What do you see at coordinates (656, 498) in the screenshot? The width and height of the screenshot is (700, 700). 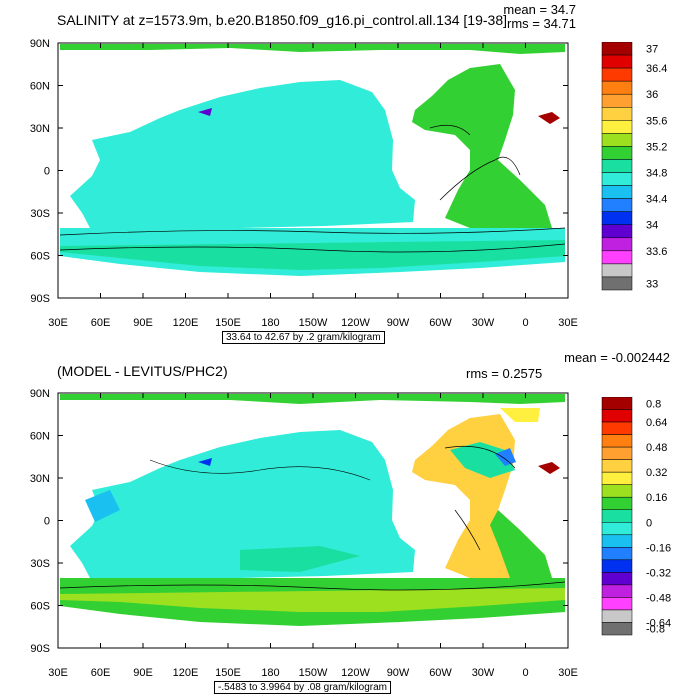 I see `colorbar-label: 0.16` at bounding box center [656, 498].